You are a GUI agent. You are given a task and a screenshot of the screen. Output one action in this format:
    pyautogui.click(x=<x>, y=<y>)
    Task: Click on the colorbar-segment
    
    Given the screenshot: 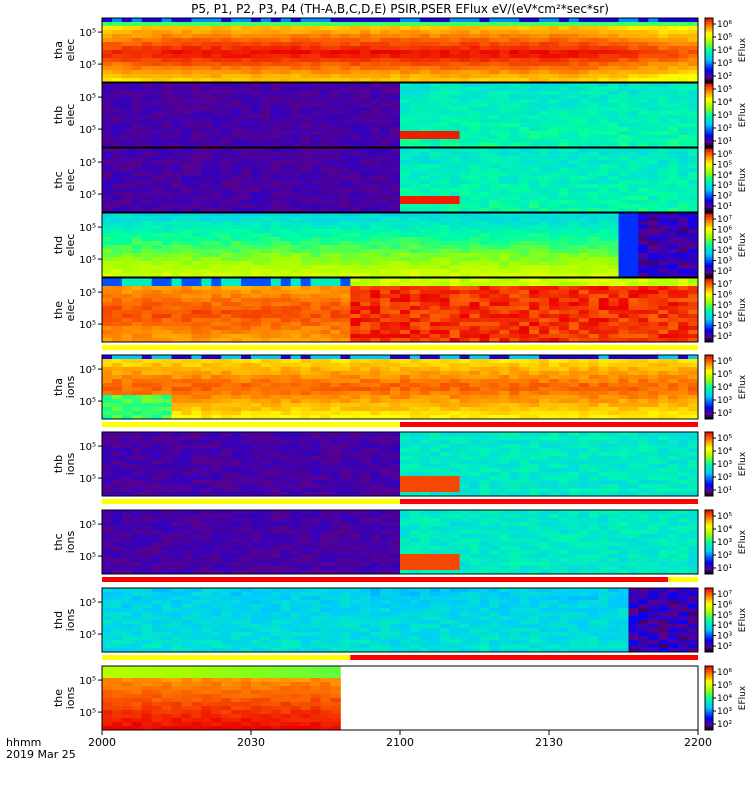 What is the action you would take?
    pyautogui.click(x=709, y=228)
    